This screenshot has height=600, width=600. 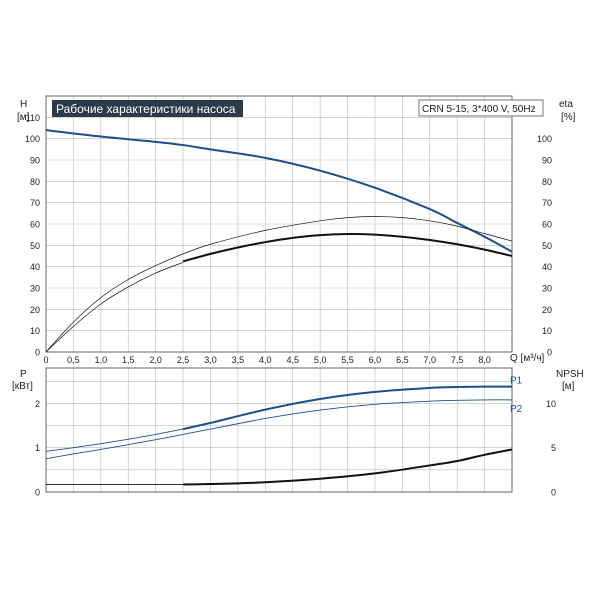 I want to click on head-tick-label: 70, so click(x=35, y=203).